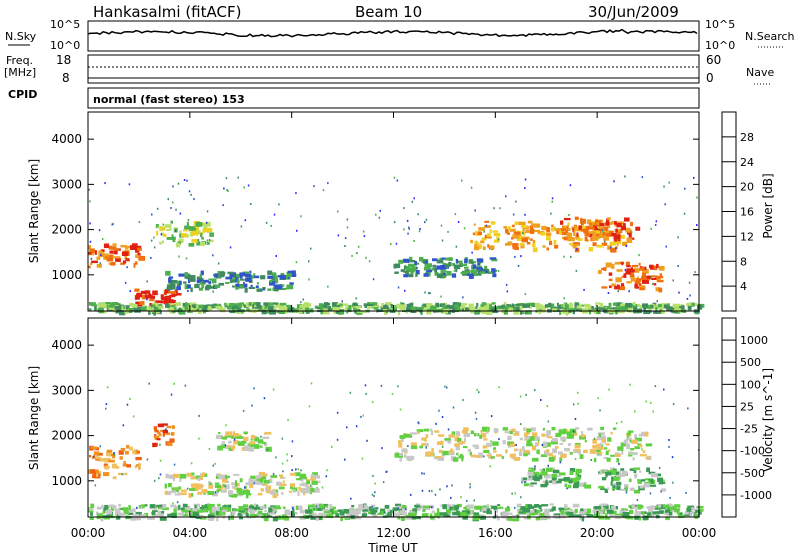 The image size is (800, 554). Describe the element at coordinates (190, 533) in the screenshot. I see `x-tick-label: 04:00` at that location.